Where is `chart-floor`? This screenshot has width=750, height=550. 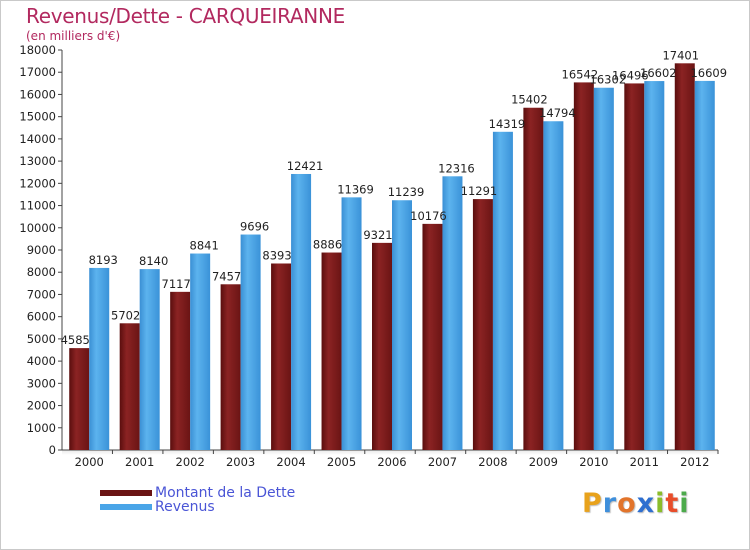
chart-floor is located at coordinates (390, 452).